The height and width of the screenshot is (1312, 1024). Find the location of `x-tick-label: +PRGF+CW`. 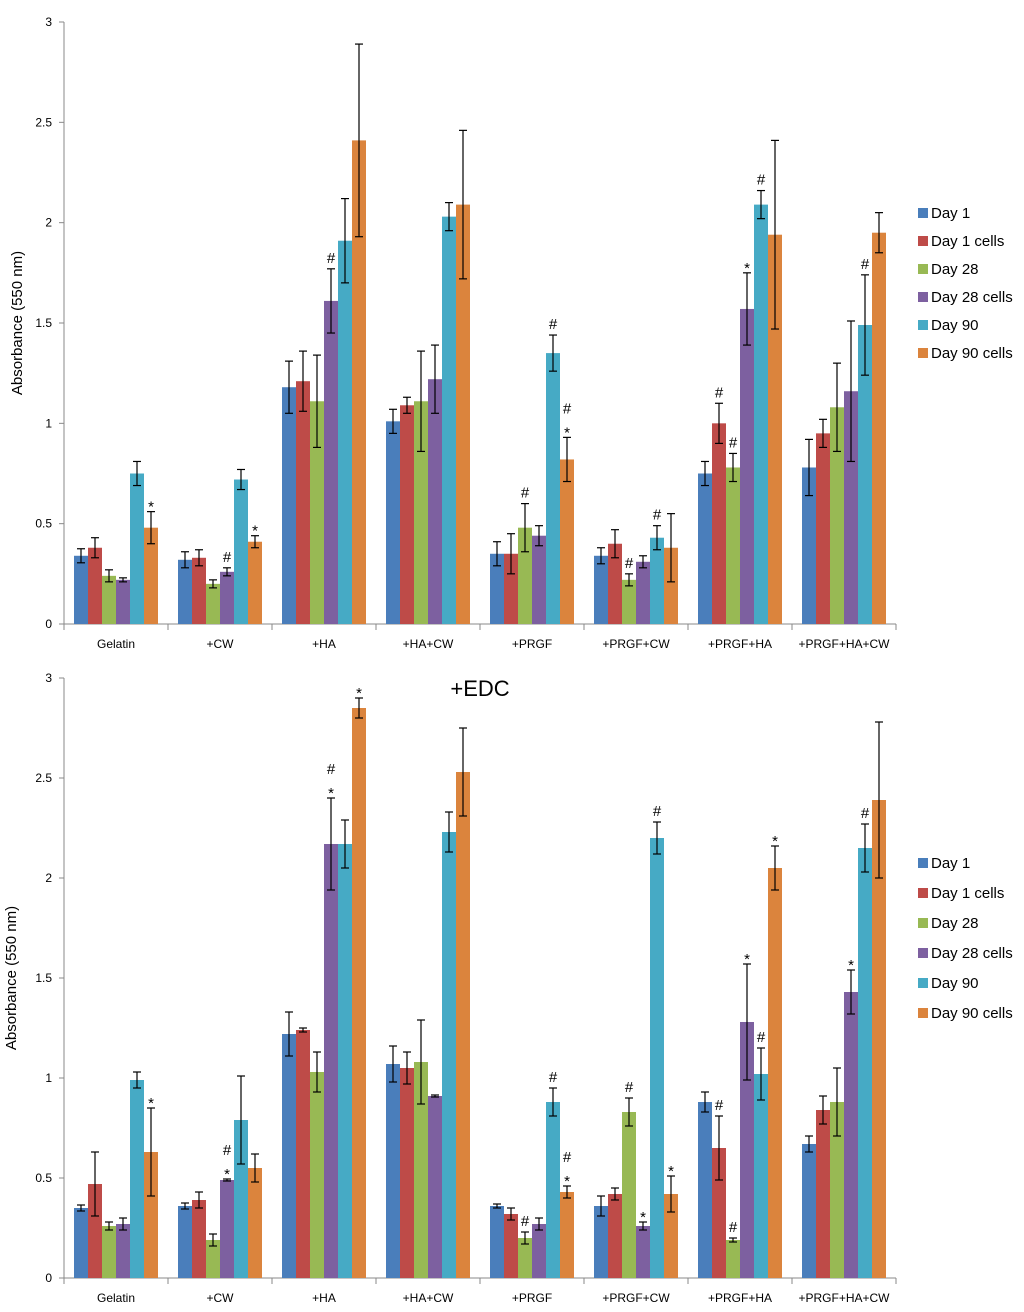

x-tick-label: +PRGF+CW is located at coordinates (636, 1298).